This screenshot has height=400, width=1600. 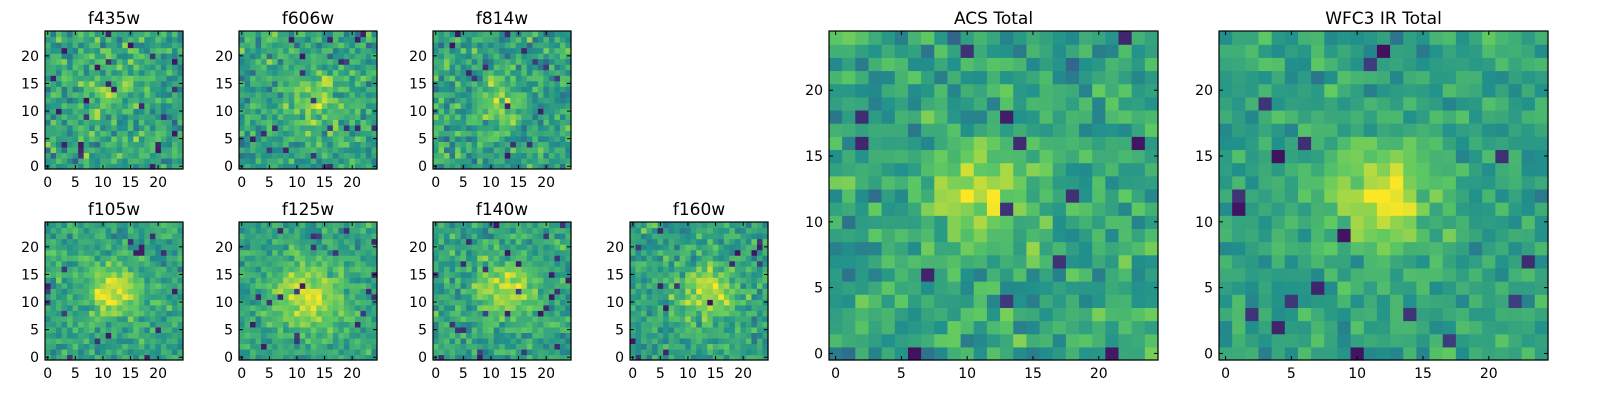 What do you see at coordinates (743, 374) in the screenshot?
I see `x-tick-label: 20` at bounding box center [743, 374].